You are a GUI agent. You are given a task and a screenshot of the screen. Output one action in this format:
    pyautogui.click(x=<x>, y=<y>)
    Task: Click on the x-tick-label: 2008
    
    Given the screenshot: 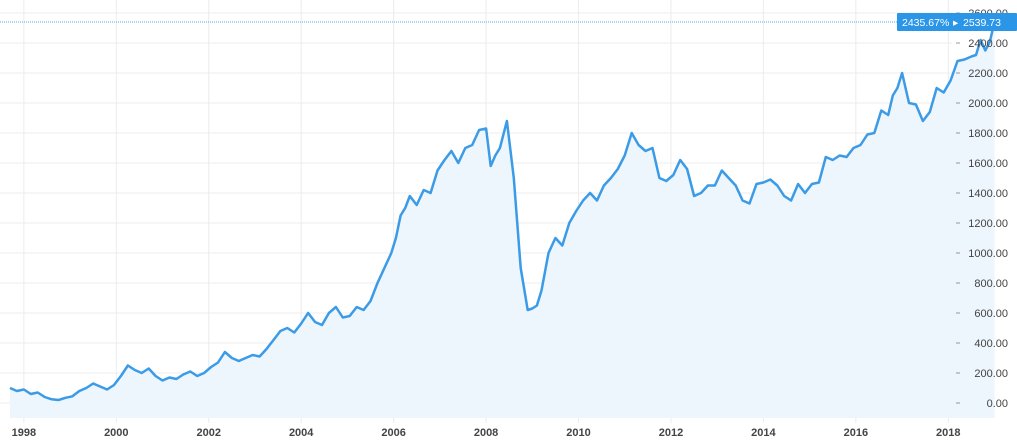 What is the action you would take?
    pyautogui.click(x=486, y=433)
    